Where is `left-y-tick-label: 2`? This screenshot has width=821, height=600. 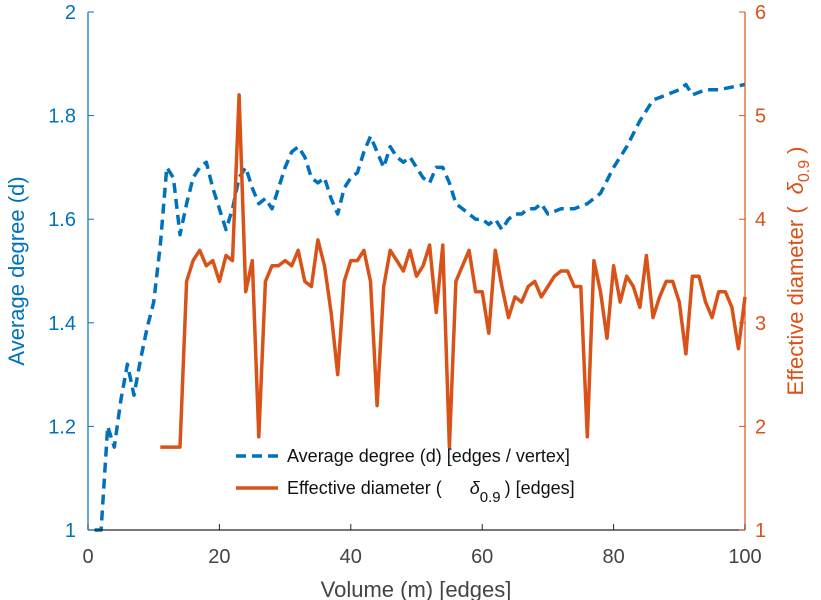
left-y-tick-label: 2 is located at coordinates (70, 13).